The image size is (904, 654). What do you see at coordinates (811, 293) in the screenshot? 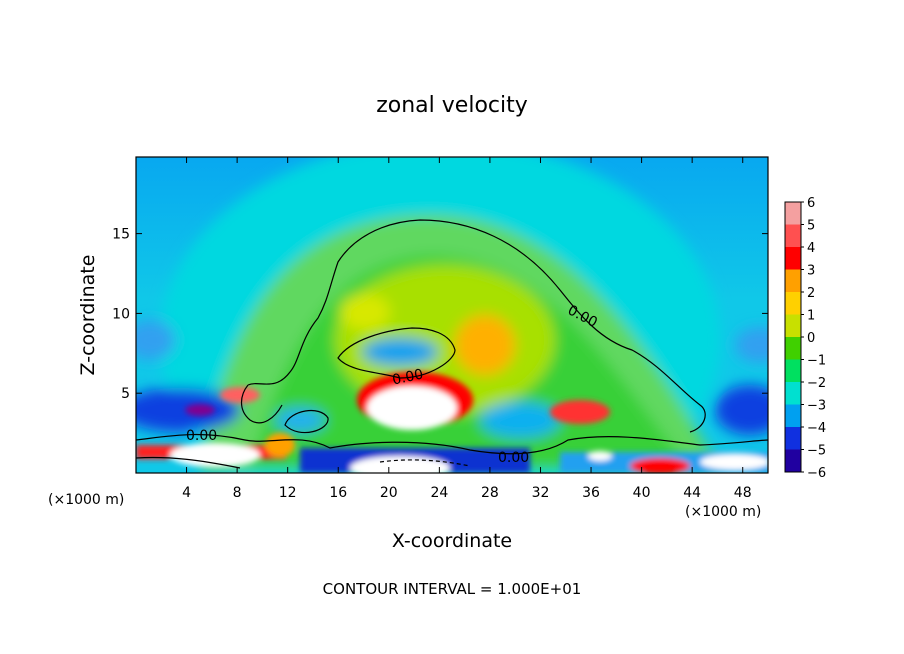
I see `colorbar-label: 2` at bounding box center [811, 293].